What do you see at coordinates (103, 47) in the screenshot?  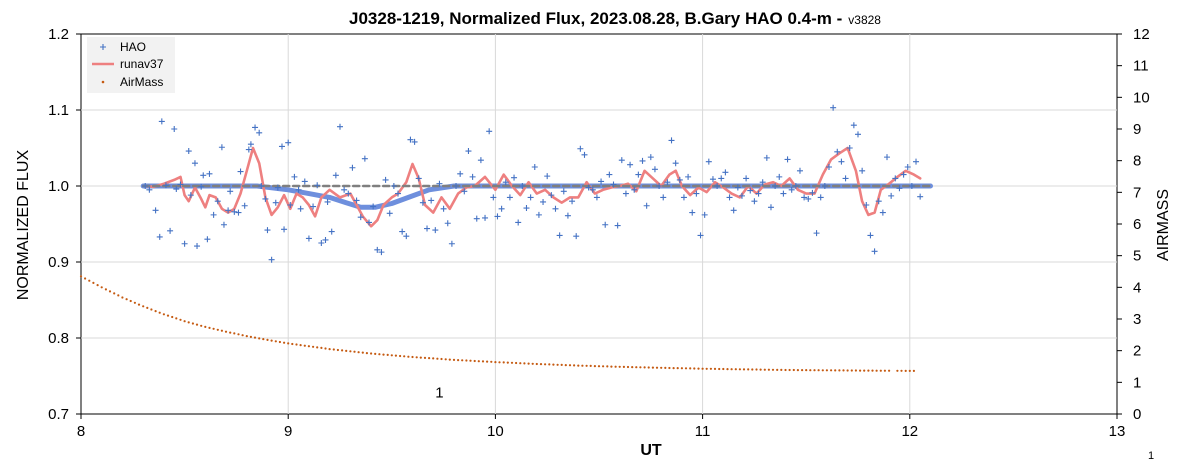 I see `legend-marker-plus` at bounding box center [103, 47].